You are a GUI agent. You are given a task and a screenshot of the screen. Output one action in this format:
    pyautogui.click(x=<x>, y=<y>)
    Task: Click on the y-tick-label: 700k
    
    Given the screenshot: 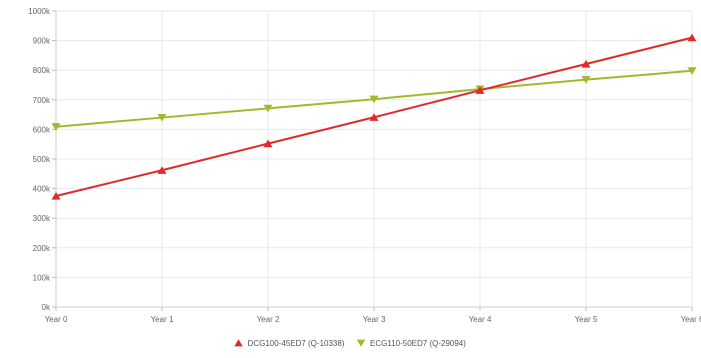 What is the action you would take?
    pyautogui.click(x=42, y=100)
    